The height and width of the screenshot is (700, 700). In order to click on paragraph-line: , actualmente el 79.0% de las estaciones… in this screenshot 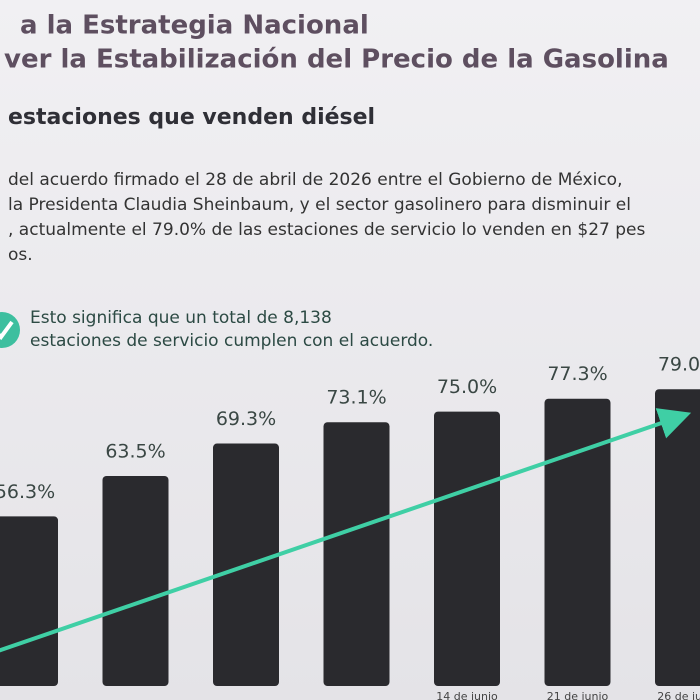, I will do `click(326, 230)`.